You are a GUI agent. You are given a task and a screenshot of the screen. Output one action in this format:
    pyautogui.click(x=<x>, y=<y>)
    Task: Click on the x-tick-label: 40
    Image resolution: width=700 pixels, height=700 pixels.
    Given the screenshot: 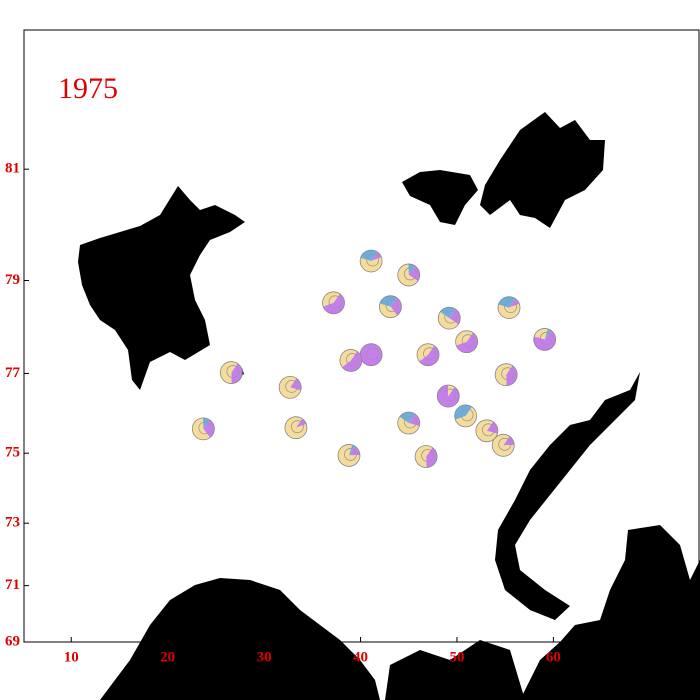 What is the action you would take?
    pyautogui.click(x=360, y=657)
    